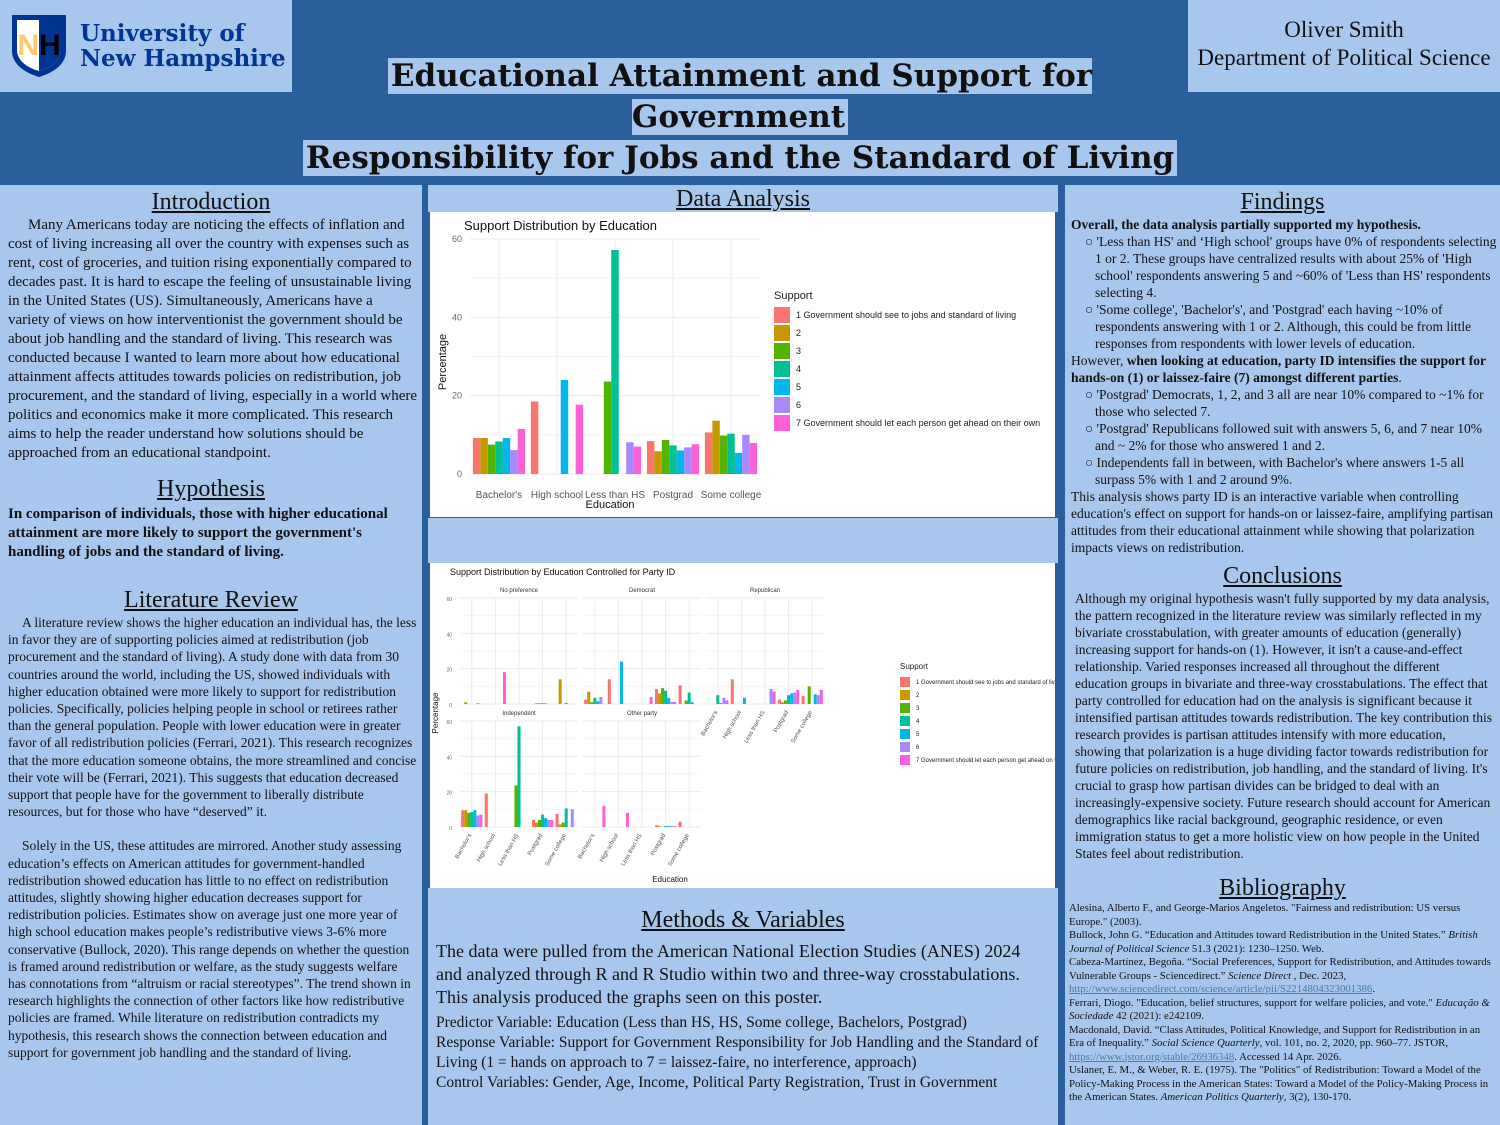 This screenshot has height=1125, width=1500. What do you see at coordinates (519, 714) in the screenshot?
I see `facet-label: Independent` at bounding box center [519, 714].